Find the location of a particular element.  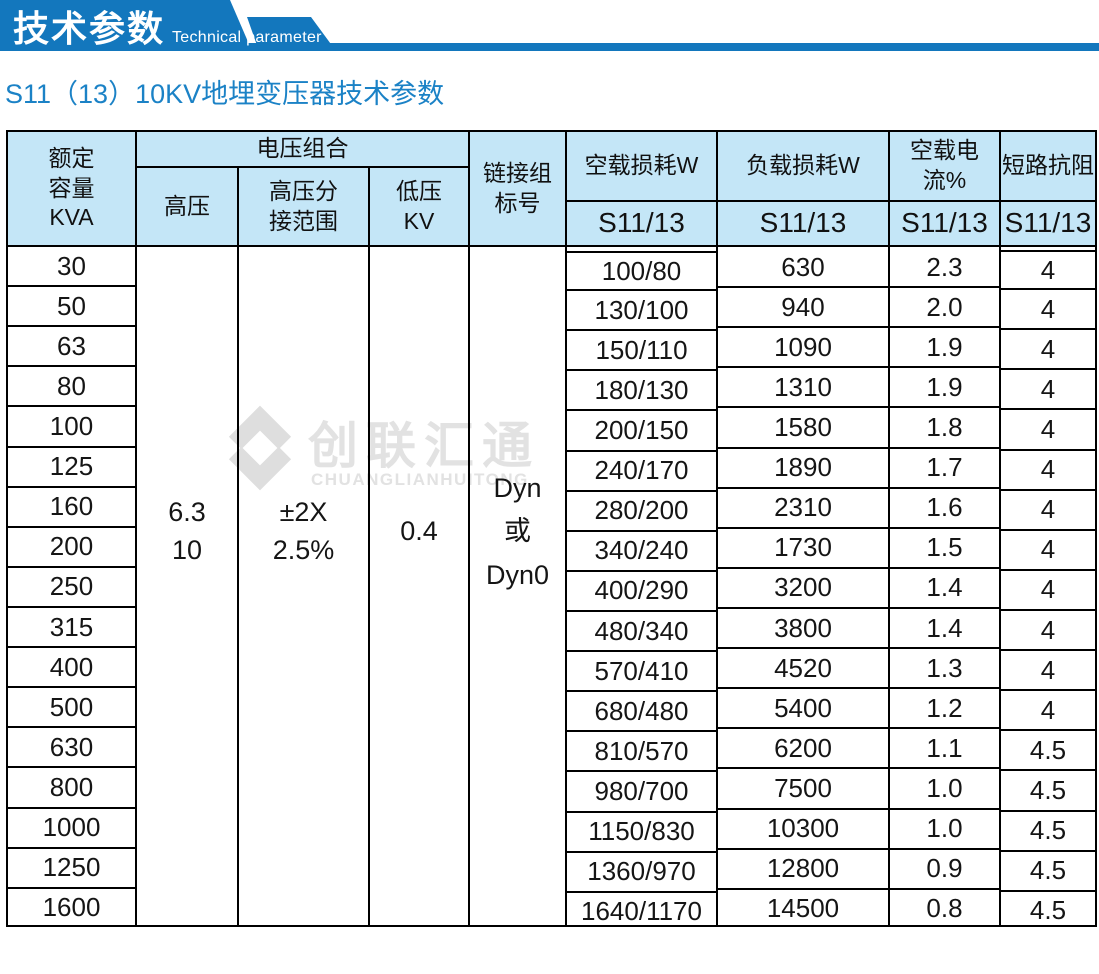

cell-no_load_loss-4: 200/150 is located at coordinates (641, 431).